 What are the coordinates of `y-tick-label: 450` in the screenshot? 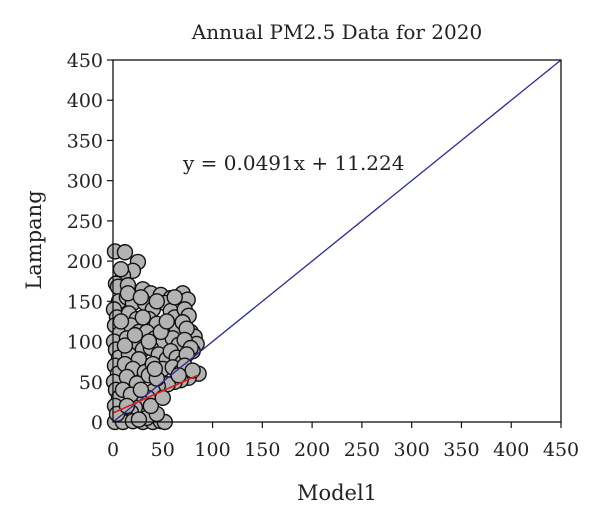 It's located at (85, 61).